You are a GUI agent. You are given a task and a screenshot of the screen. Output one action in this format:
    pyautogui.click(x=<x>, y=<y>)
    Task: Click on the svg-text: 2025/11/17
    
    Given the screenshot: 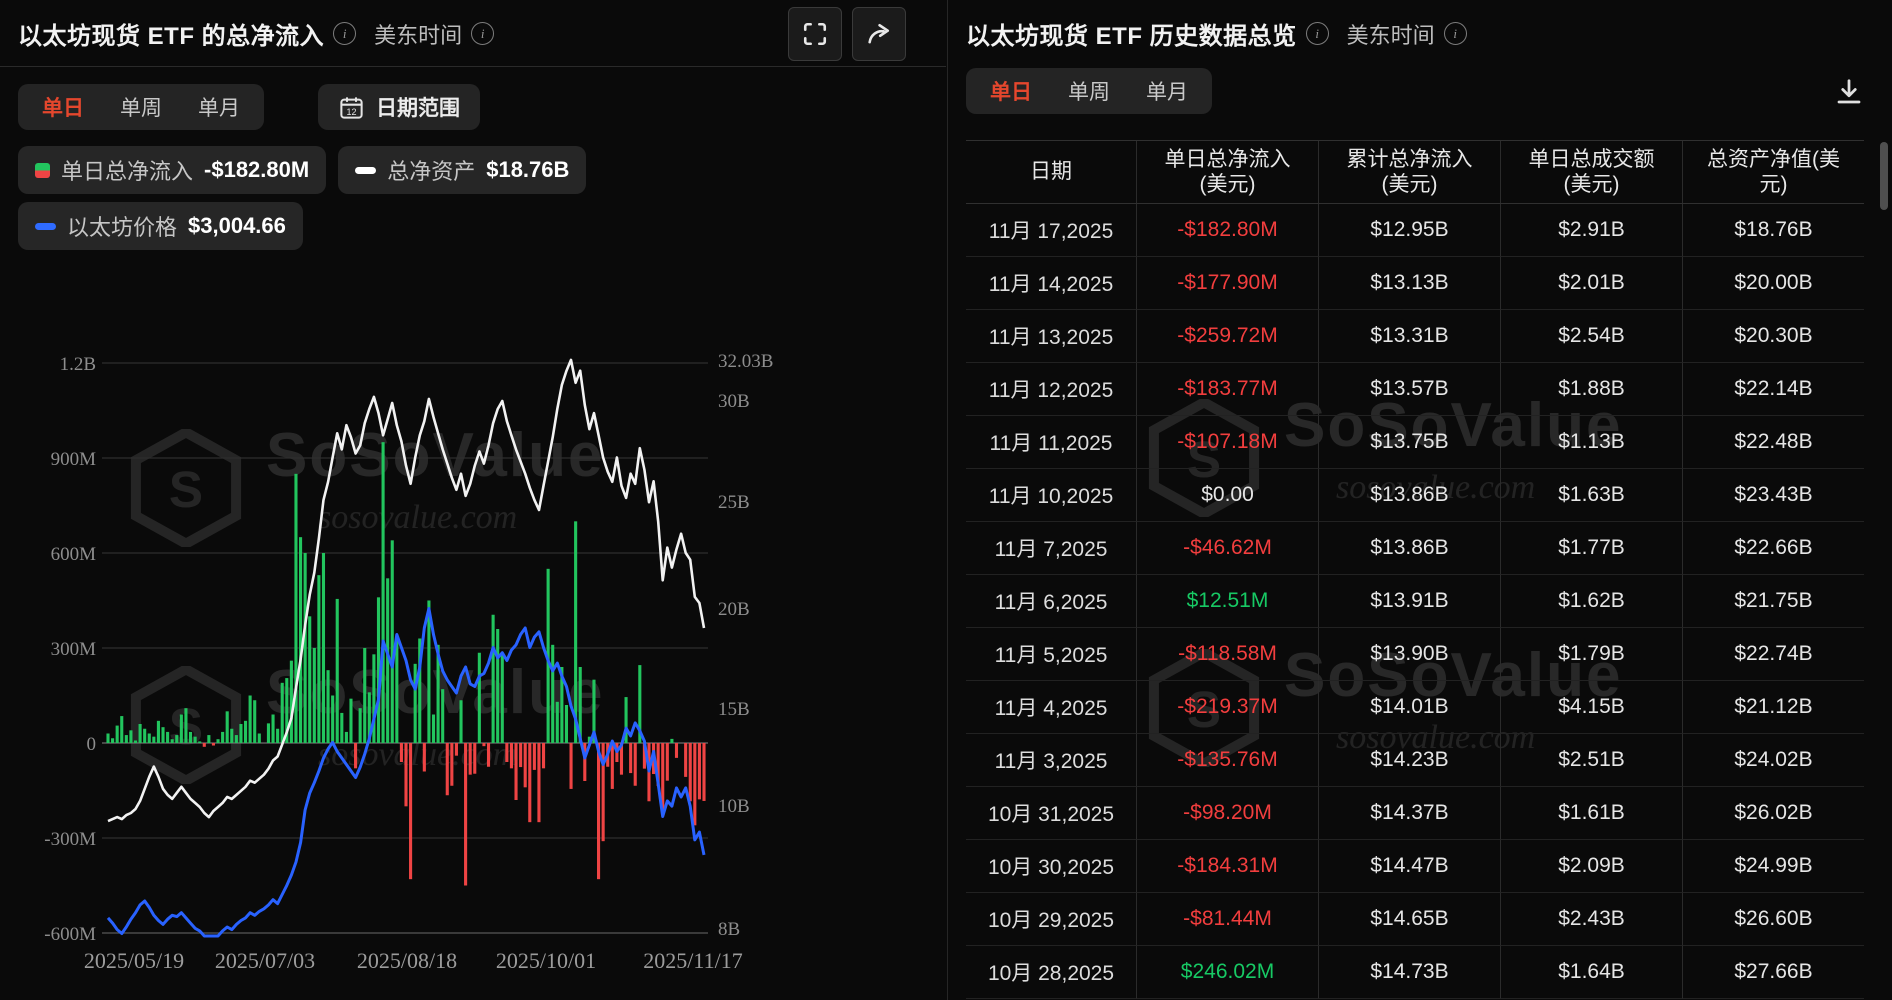 What is the action you would take?
    pyautogui.click(x=692, y=960)
    